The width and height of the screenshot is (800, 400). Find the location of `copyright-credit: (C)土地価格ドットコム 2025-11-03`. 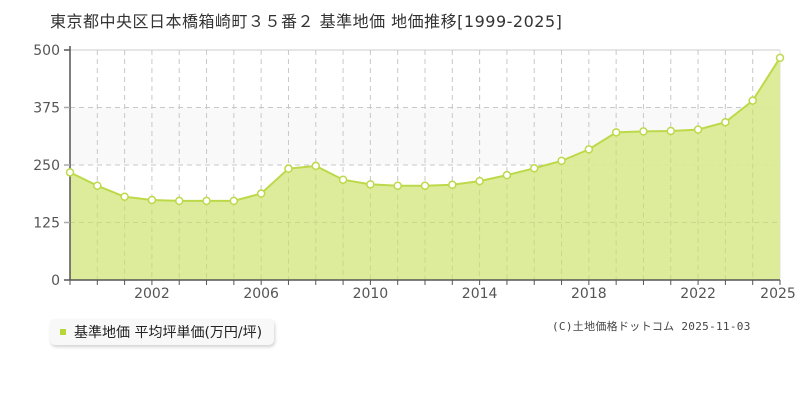

copyright-credit: (C)土地価格ドットコム 2025-11-03 is located at coordinates (651, 326).